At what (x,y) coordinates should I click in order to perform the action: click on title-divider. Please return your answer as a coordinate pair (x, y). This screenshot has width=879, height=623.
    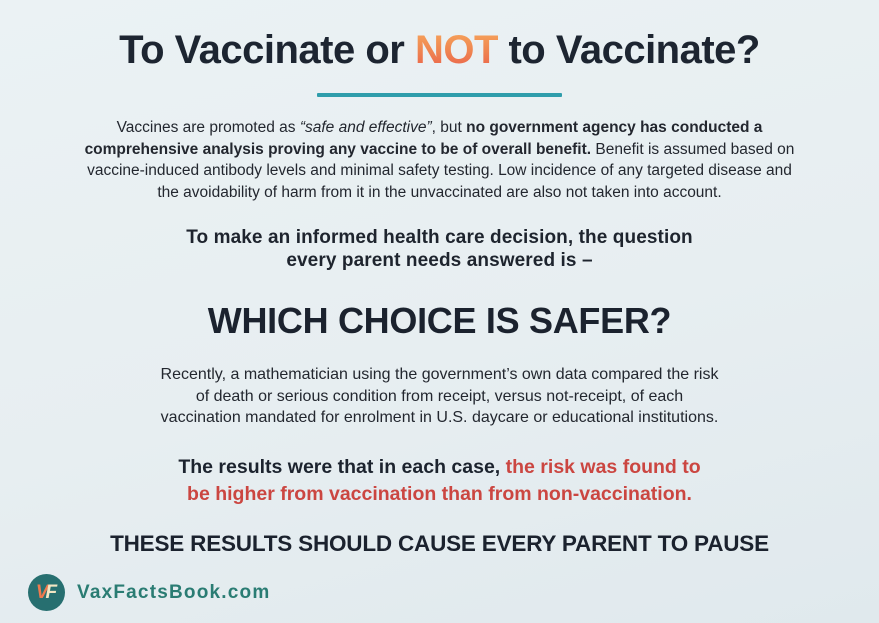
    Looking at the image, I should click on (439, 95).